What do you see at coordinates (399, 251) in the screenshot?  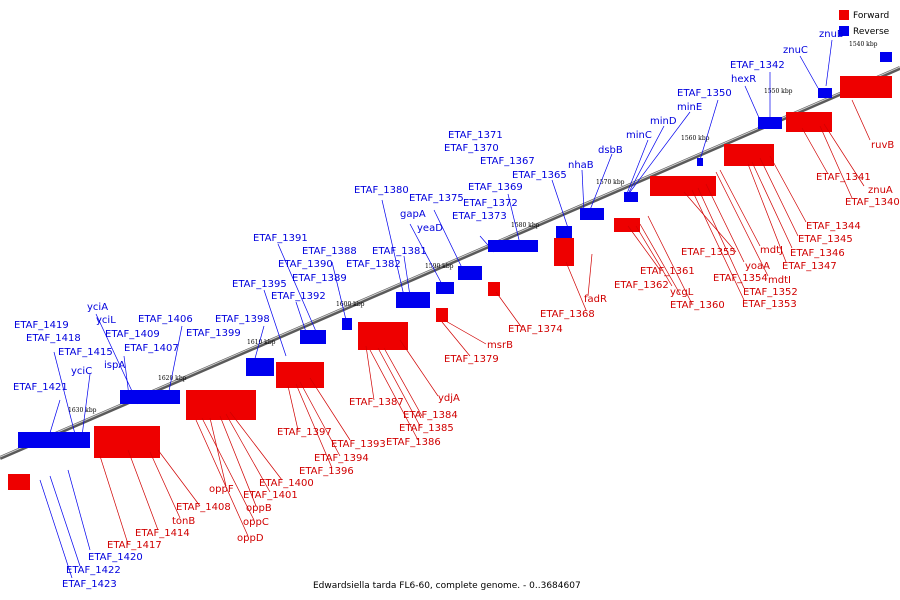 I see `gene-label-ETAF_1381: ETAF_1381` at bounding box center [399, 251].